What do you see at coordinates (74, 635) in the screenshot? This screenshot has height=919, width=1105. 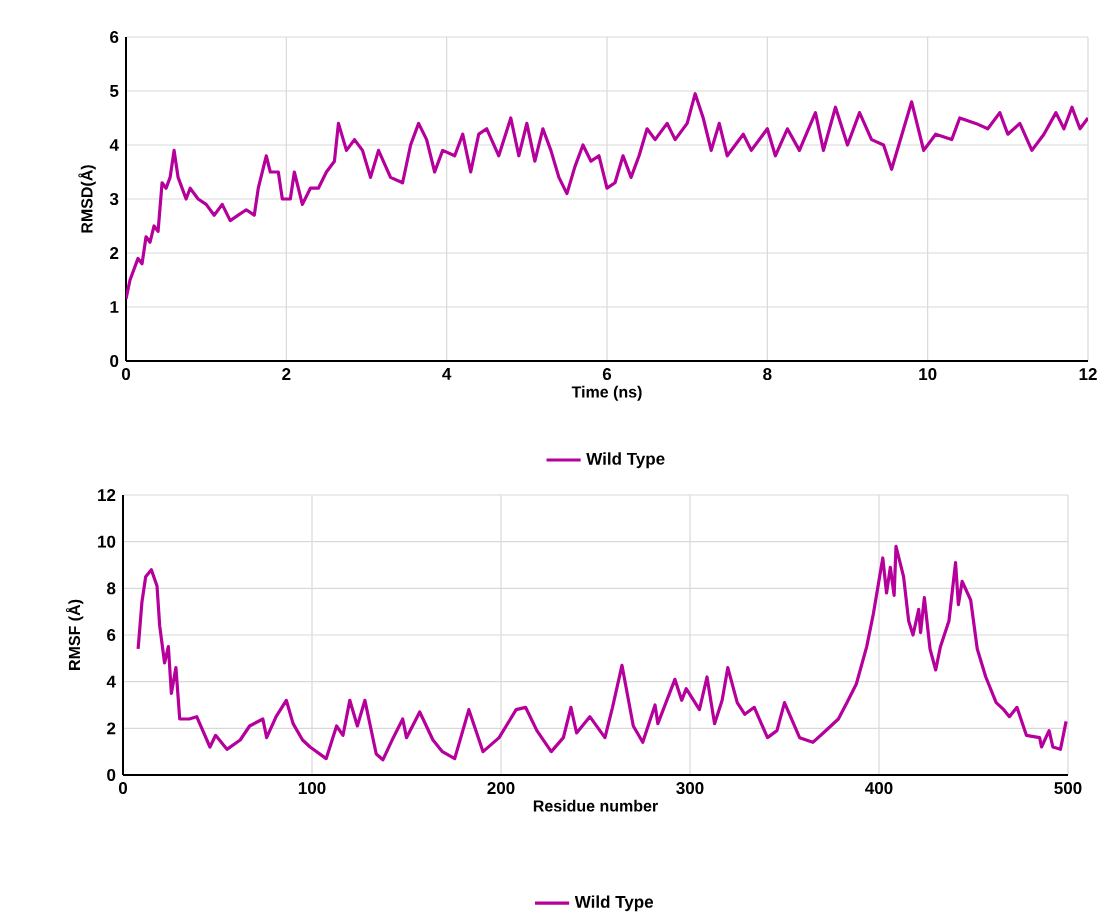 I see `y-axis-title: RMSF (Å)` at bounding box center [74, 635].